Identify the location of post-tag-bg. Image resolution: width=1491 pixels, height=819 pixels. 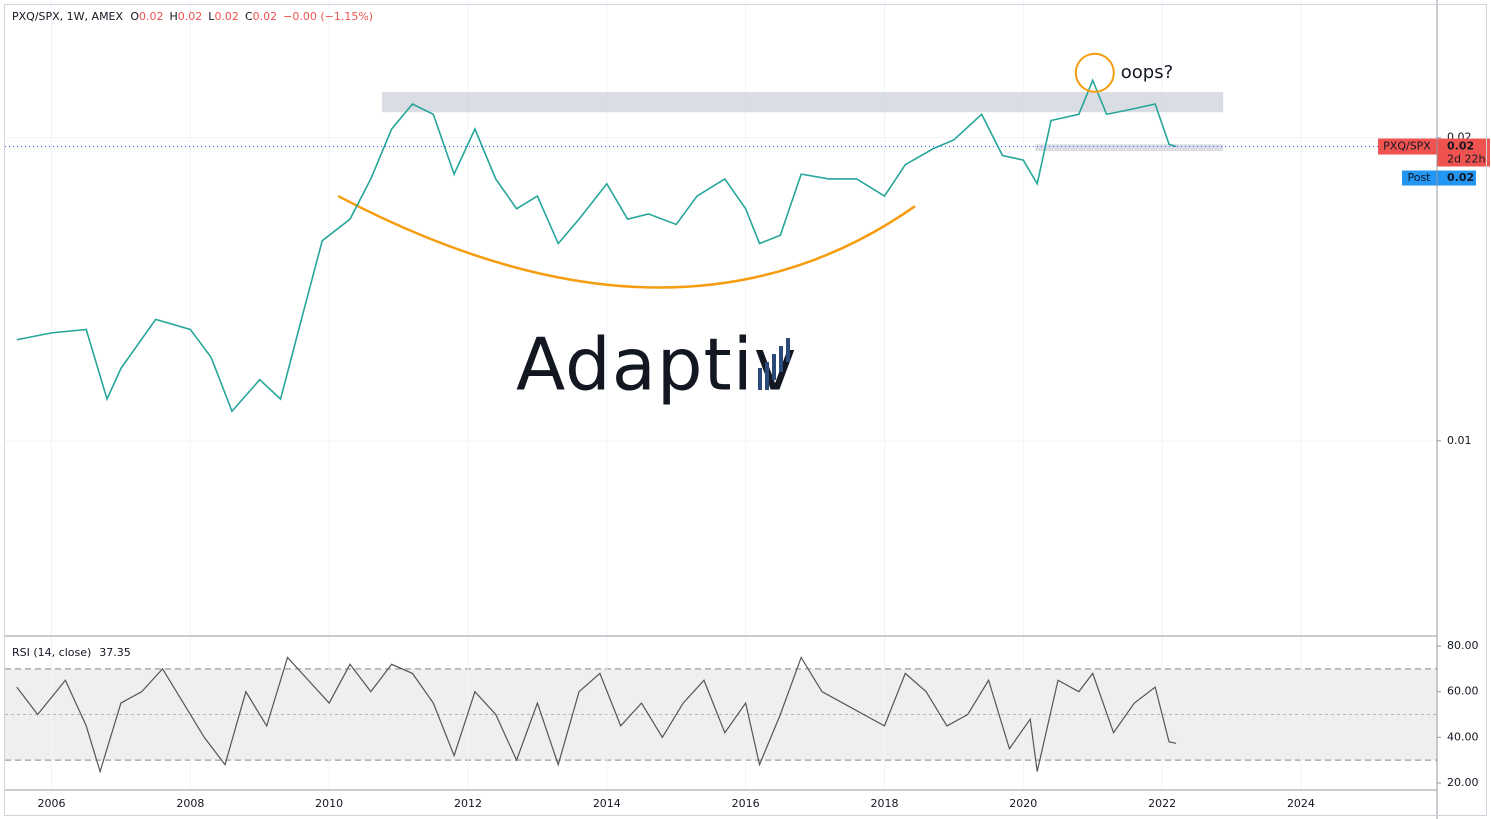
(1419, 178).